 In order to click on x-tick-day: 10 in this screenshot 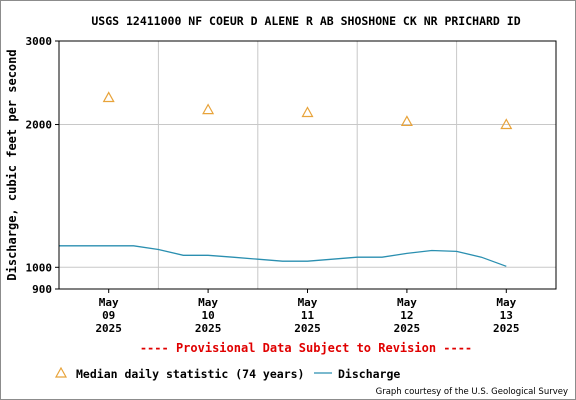, I will do `click(207, 315)`.